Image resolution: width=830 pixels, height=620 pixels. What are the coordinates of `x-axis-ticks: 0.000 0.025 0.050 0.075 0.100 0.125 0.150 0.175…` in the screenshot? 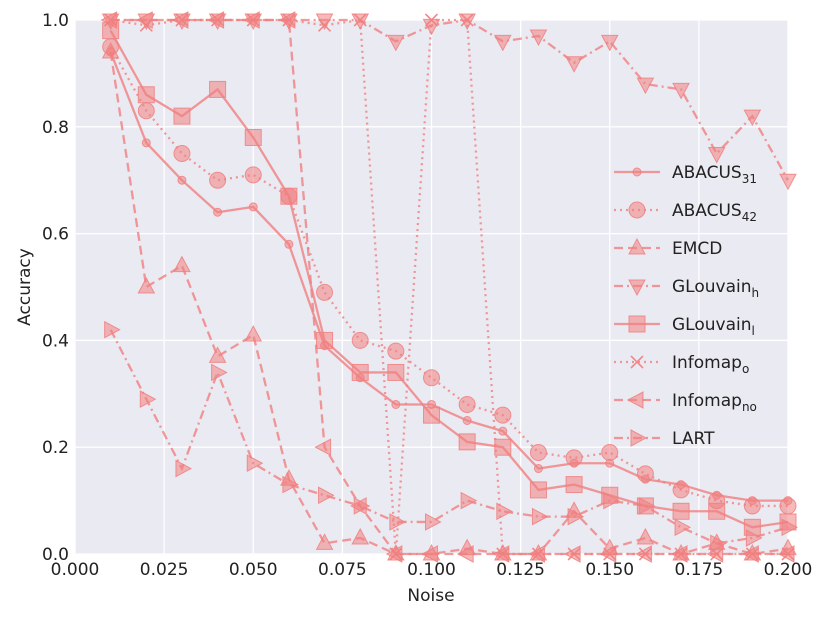 It's located at (432, 570).